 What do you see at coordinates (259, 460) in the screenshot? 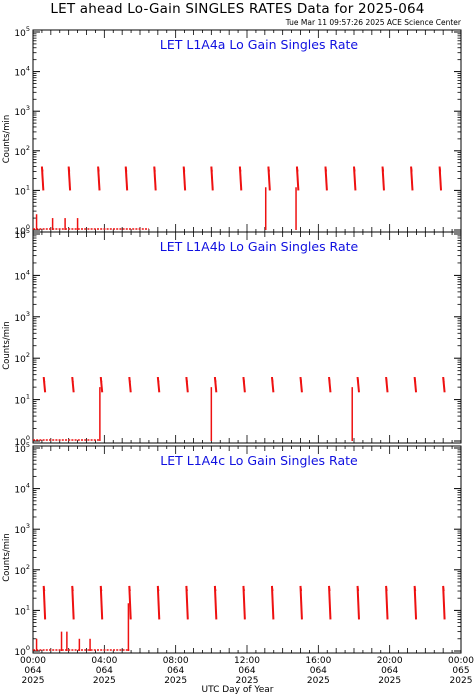
I see `panel-title: LET L1A4c Lo Gain Singles Rate` at bounding box center [259, 460].